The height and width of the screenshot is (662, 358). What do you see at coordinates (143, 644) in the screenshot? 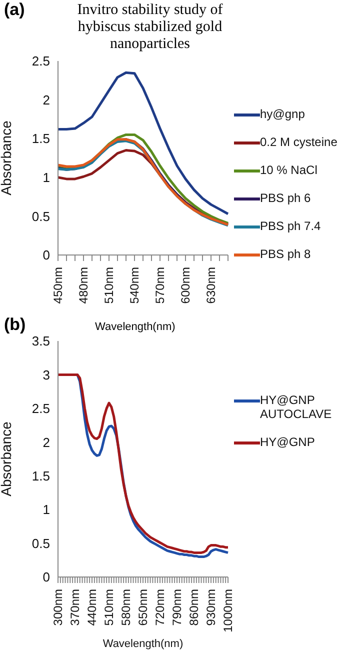
I see `x-axis-title: Wavelength(nm)` at bounding box center [143, 644].